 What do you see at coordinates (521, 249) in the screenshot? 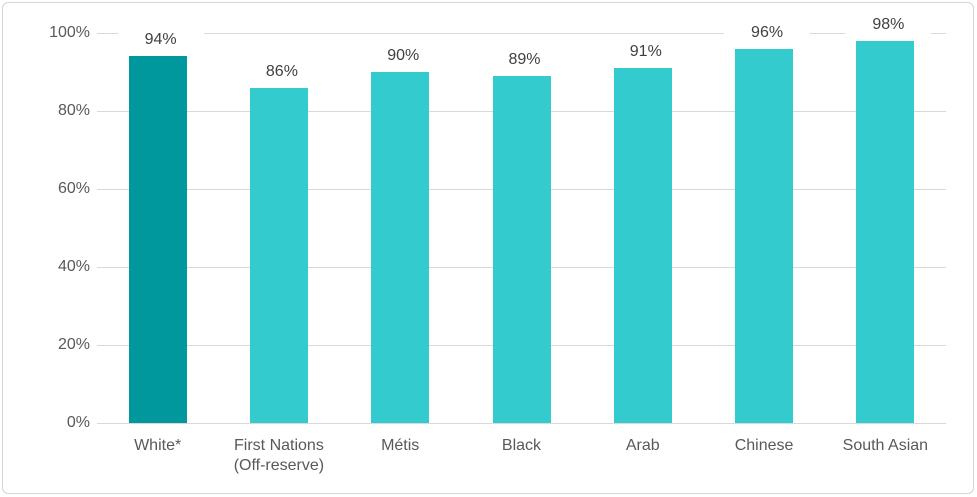
I see `bar-black` at bounding box center [521, 249].